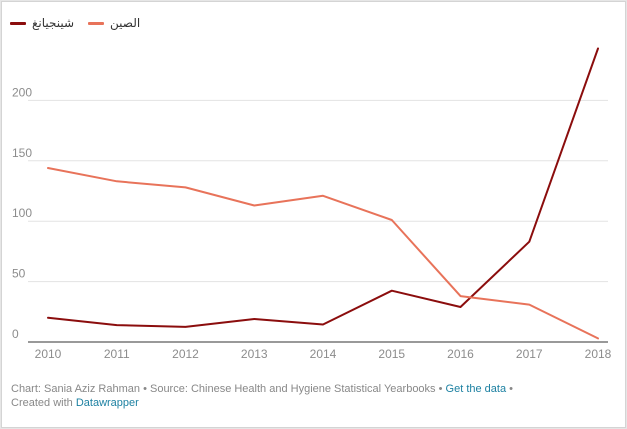 This screenshot has width=627, height=429. What do you see at coordinates (76, 389) in the screenshot?
I see `footer-author: Chart: Sania Aziz Rahman` at bounding box center [76, 389].